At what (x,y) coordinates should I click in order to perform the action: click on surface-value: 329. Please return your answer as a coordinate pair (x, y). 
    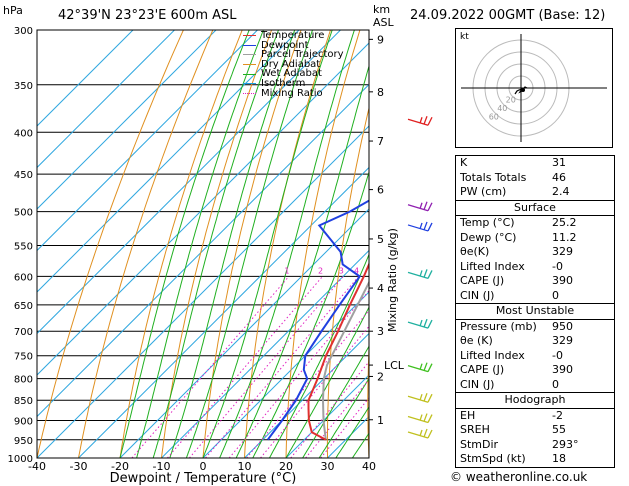
    Looking at the image, I should click on (562, 251).